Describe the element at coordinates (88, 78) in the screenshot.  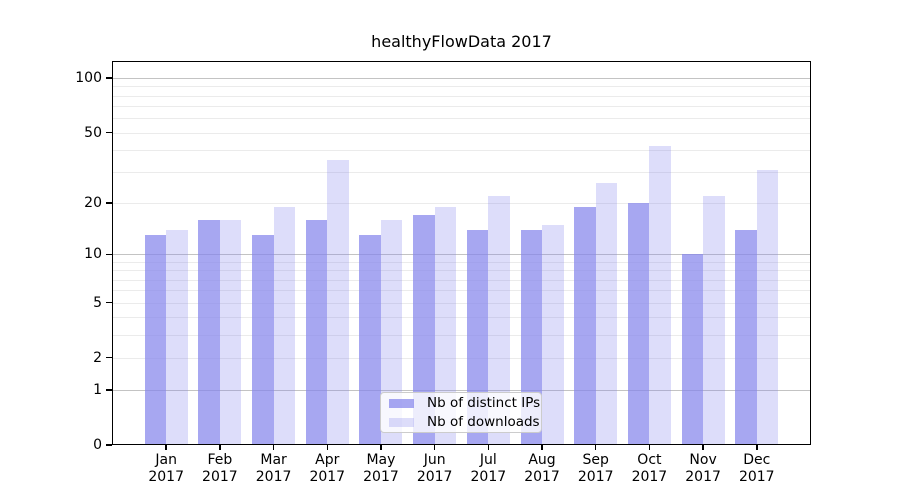
I see `y-tick-label: 100` at that location.